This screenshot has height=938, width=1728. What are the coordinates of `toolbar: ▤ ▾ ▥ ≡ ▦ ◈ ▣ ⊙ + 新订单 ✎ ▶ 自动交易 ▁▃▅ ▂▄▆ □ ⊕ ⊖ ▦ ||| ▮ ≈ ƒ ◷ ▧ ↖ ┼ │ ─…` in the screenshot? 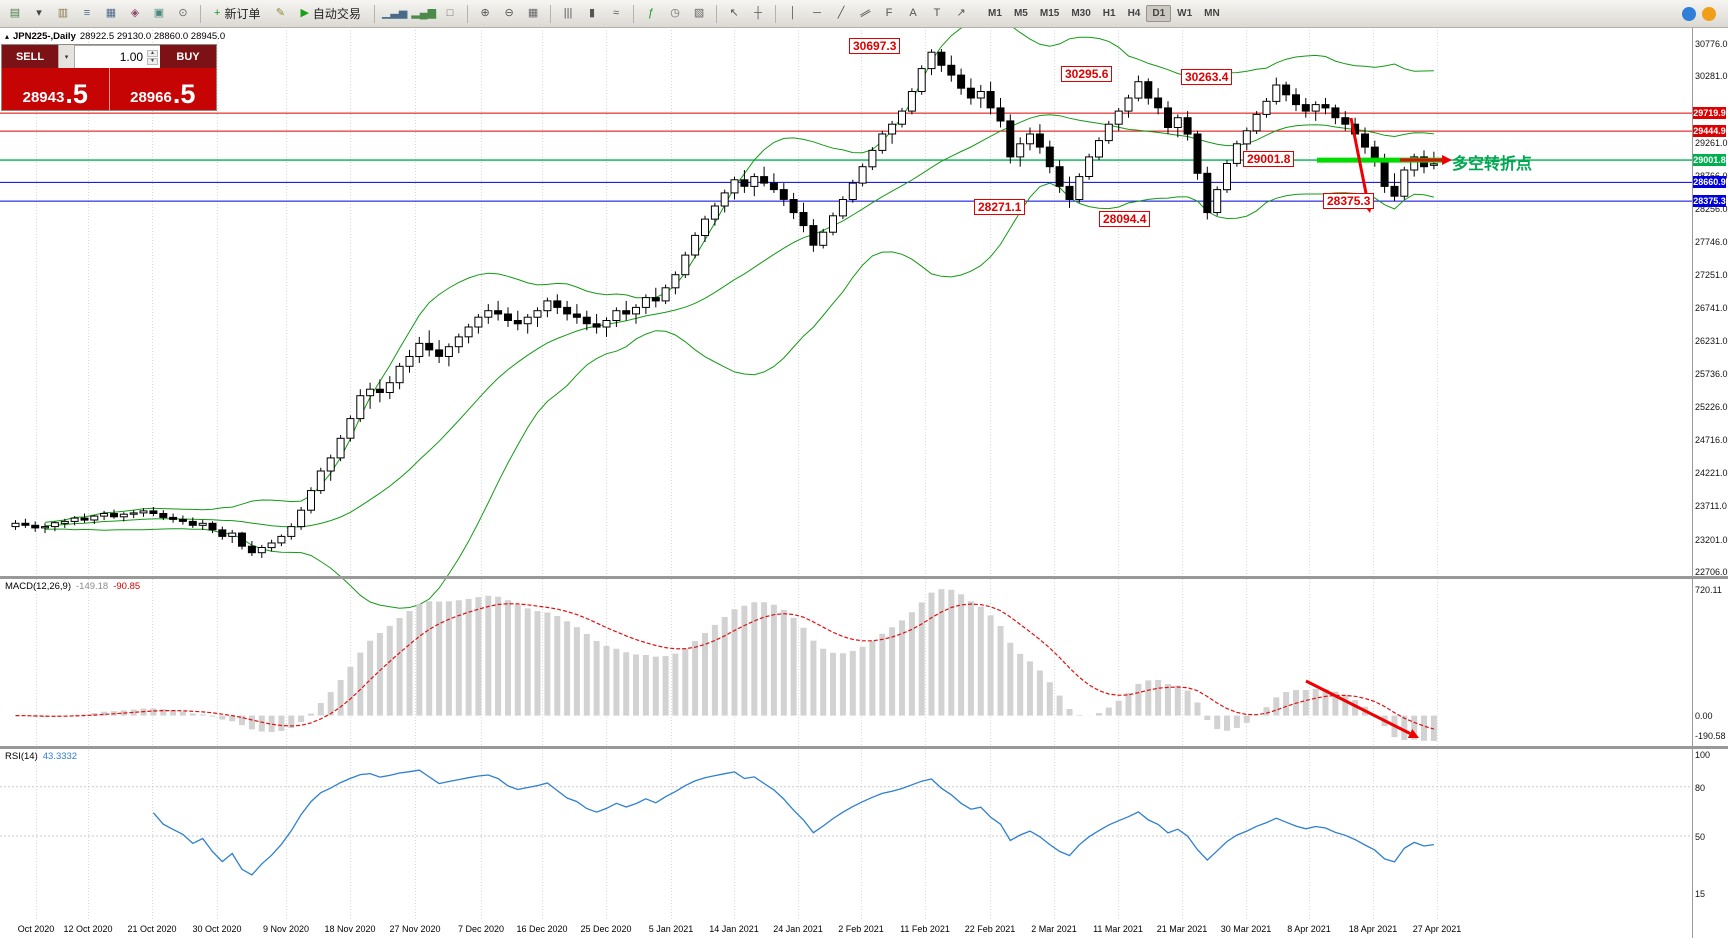 It's located at (864, 14).